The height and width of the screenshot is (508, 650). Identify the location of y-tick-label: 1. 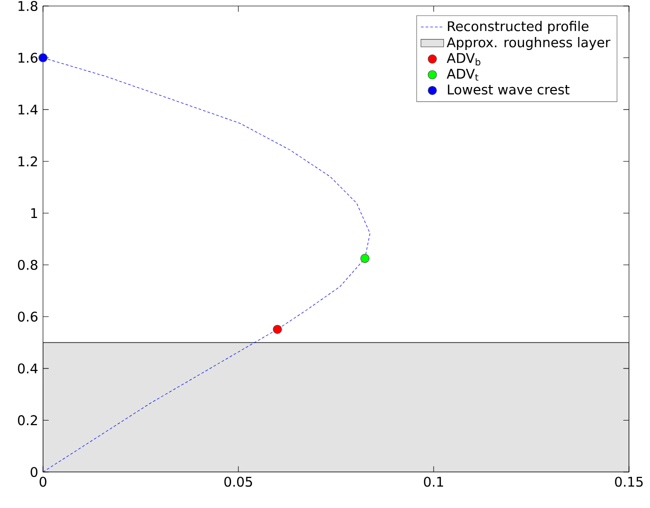
(34, 213).